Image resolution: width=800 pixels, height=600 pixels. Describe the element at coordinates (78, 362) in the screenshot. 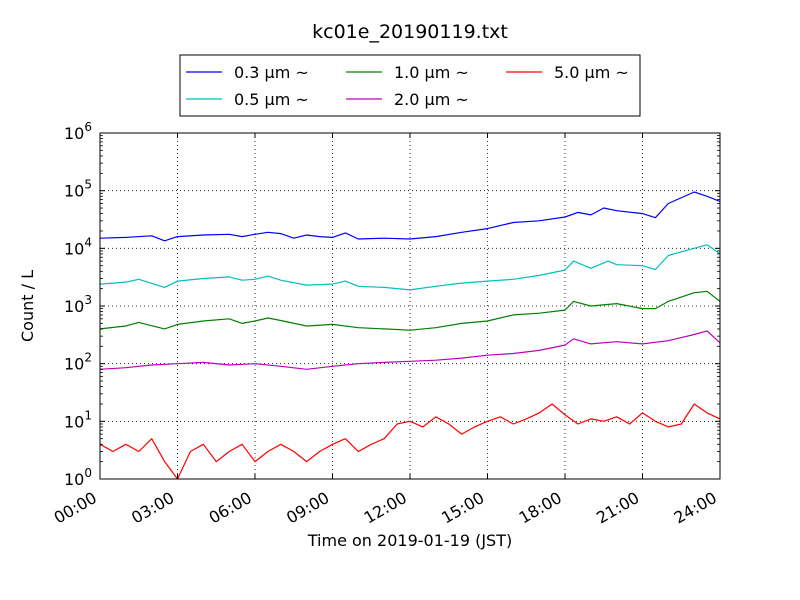

I see `y-tick-label: 10²` at that location.